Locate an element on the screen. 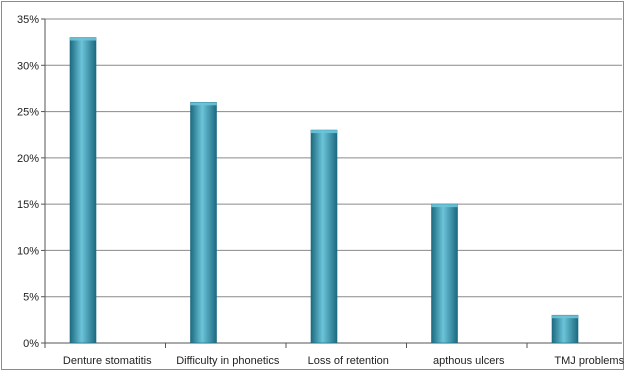 This screenshot has width=627, height=373. x-tick-label: Denture stomatitis is located at coordinates (107, 361).